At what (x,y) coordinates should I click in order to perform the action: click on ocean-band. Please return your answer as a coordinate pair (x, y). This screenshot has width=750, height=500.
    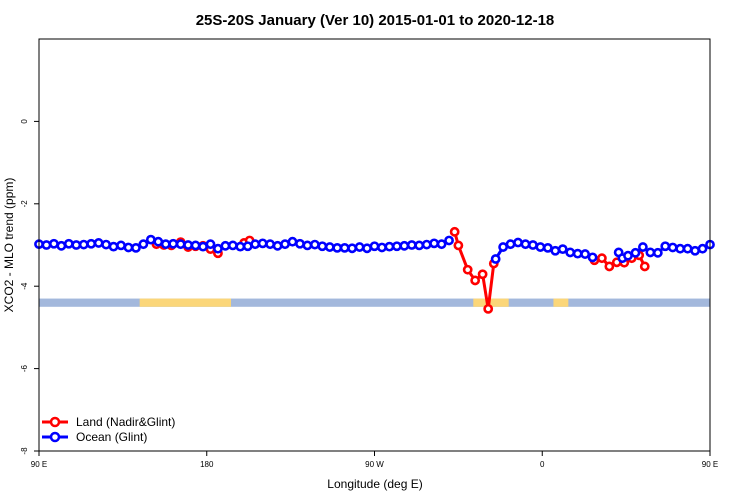
    Looking at the image, I should click on (374, 302).